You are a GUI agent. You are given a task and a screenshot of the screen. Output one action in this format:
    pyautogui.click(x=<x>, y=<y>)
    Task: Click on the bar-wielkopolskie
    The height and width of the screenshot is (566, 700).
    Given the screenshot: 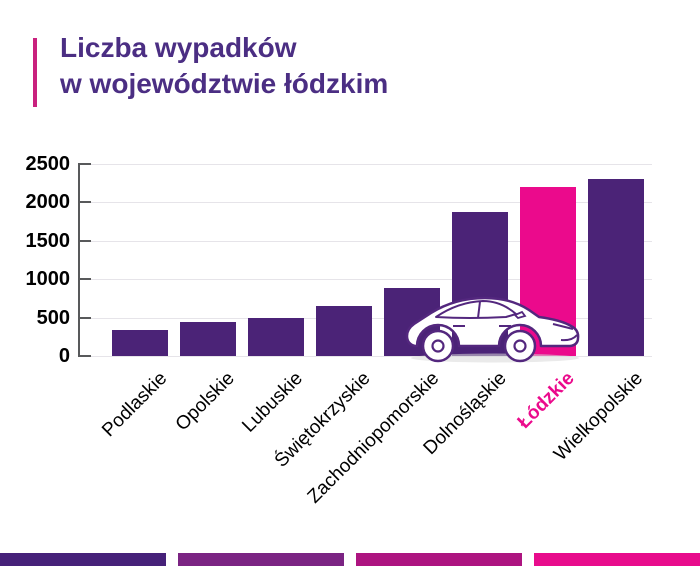 What is the action you would take?
    pyautogui.click(x=616, y=267)
    